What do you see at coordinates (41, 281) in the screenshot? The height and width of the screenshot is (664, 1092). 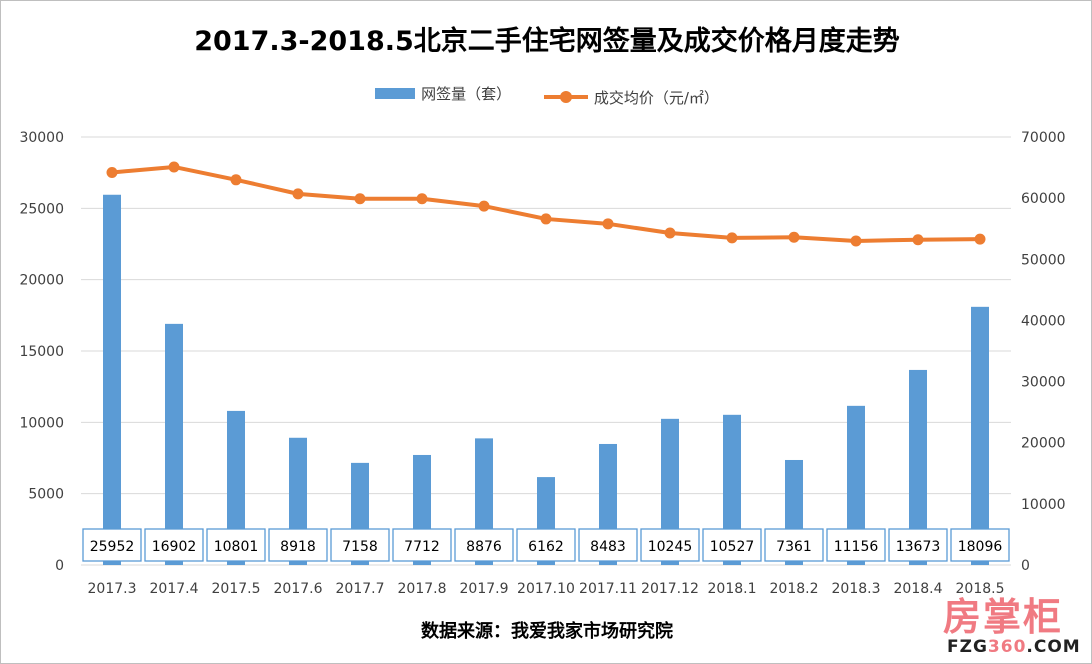 I see `left-tick-label: 20000` at bounding box center [41, 281].